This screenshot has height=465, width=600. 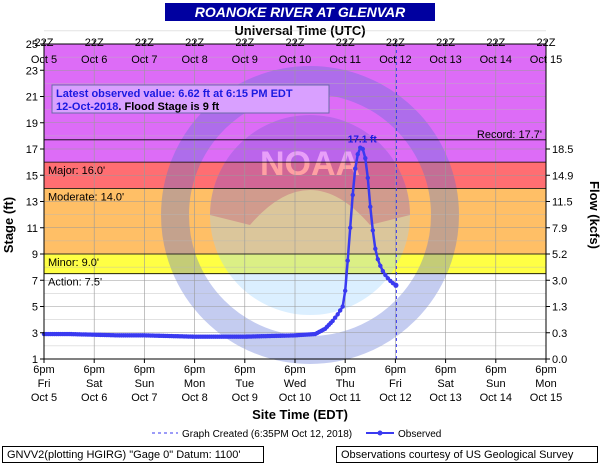 What do you see at coordinates (194, 398) in the screenshot?
I see `x-tick-date: Oct 8` at bounding box center [194, 398].